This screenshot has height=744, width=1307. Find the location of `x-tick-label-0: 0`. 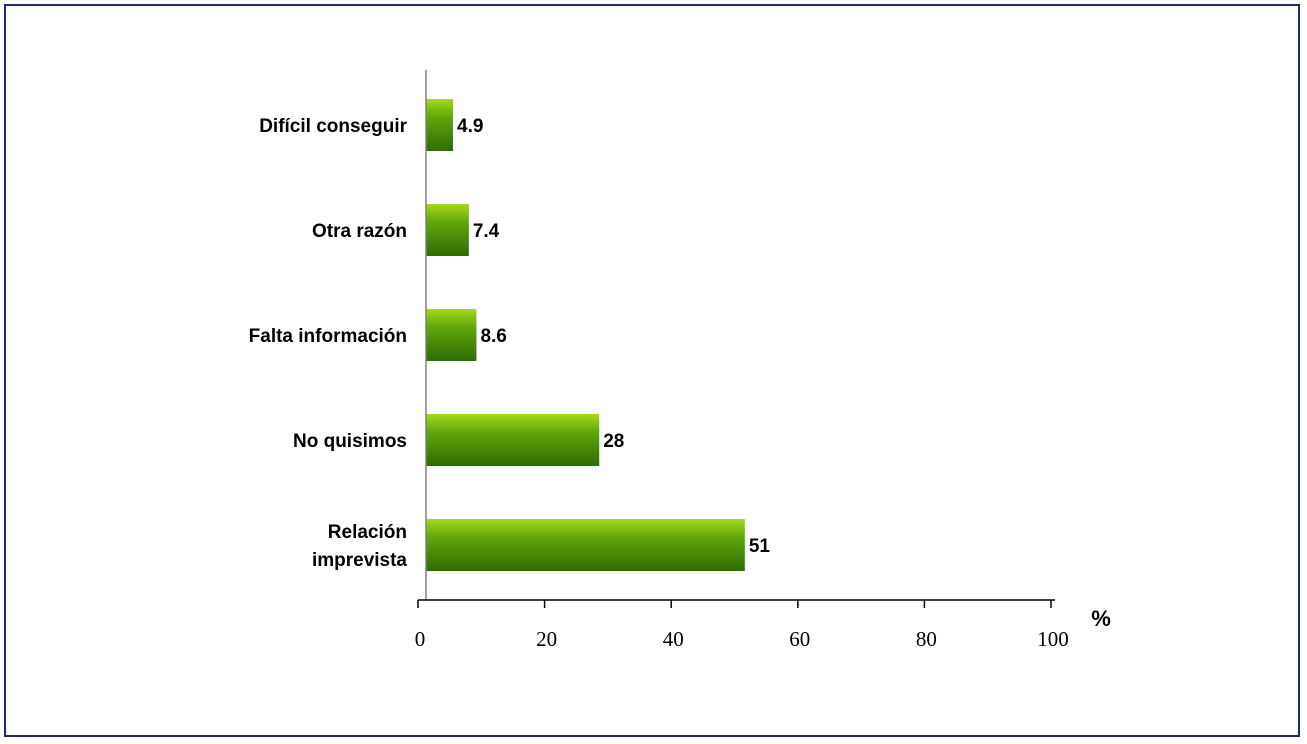

x-tick-label-0: 0 is located at coordinates (420, 639).